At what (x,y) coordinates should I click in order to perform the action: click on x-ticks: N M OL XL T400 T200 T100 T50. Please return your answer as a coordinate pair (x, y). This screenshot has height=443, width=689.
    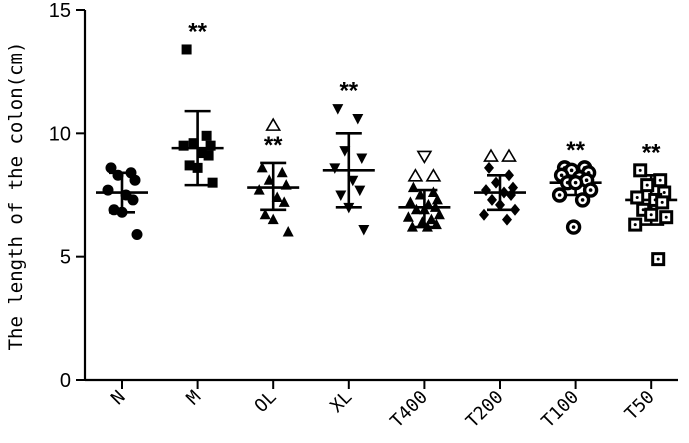
    Looking at the image, I should click on (383, 406).